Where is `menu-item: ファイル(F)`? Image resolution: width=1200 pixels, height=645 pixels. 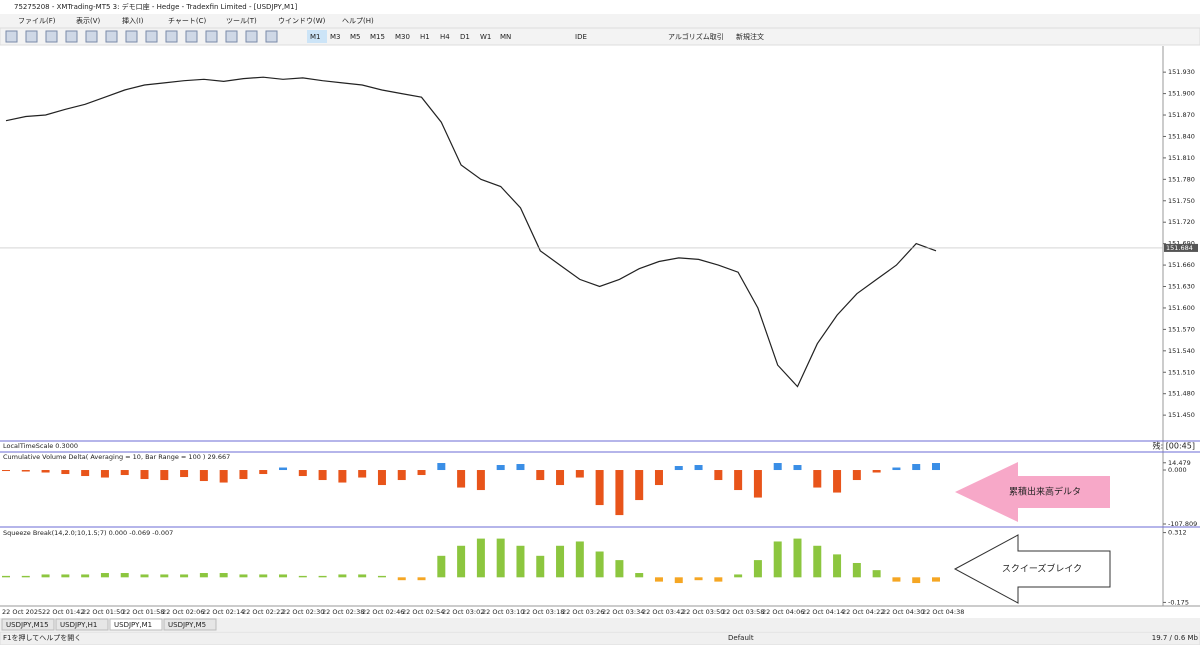
menu-item: ファイル(F) is located at coordinates (37, 21).